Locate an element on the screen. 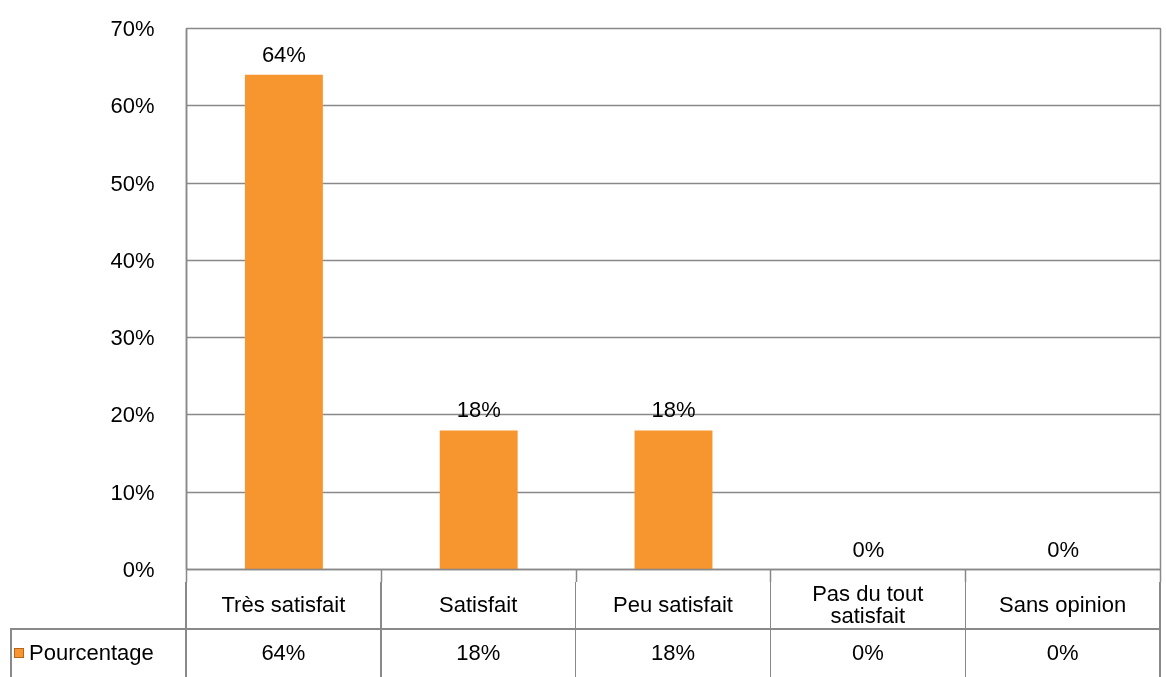  y-tick-label: 40% is located at coordinates (132, 260).